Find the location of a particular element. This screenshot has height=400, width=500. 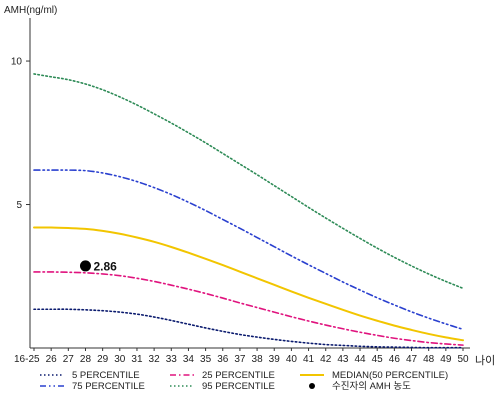

x-tick-label: 31 is located at coordinates (137, 359).